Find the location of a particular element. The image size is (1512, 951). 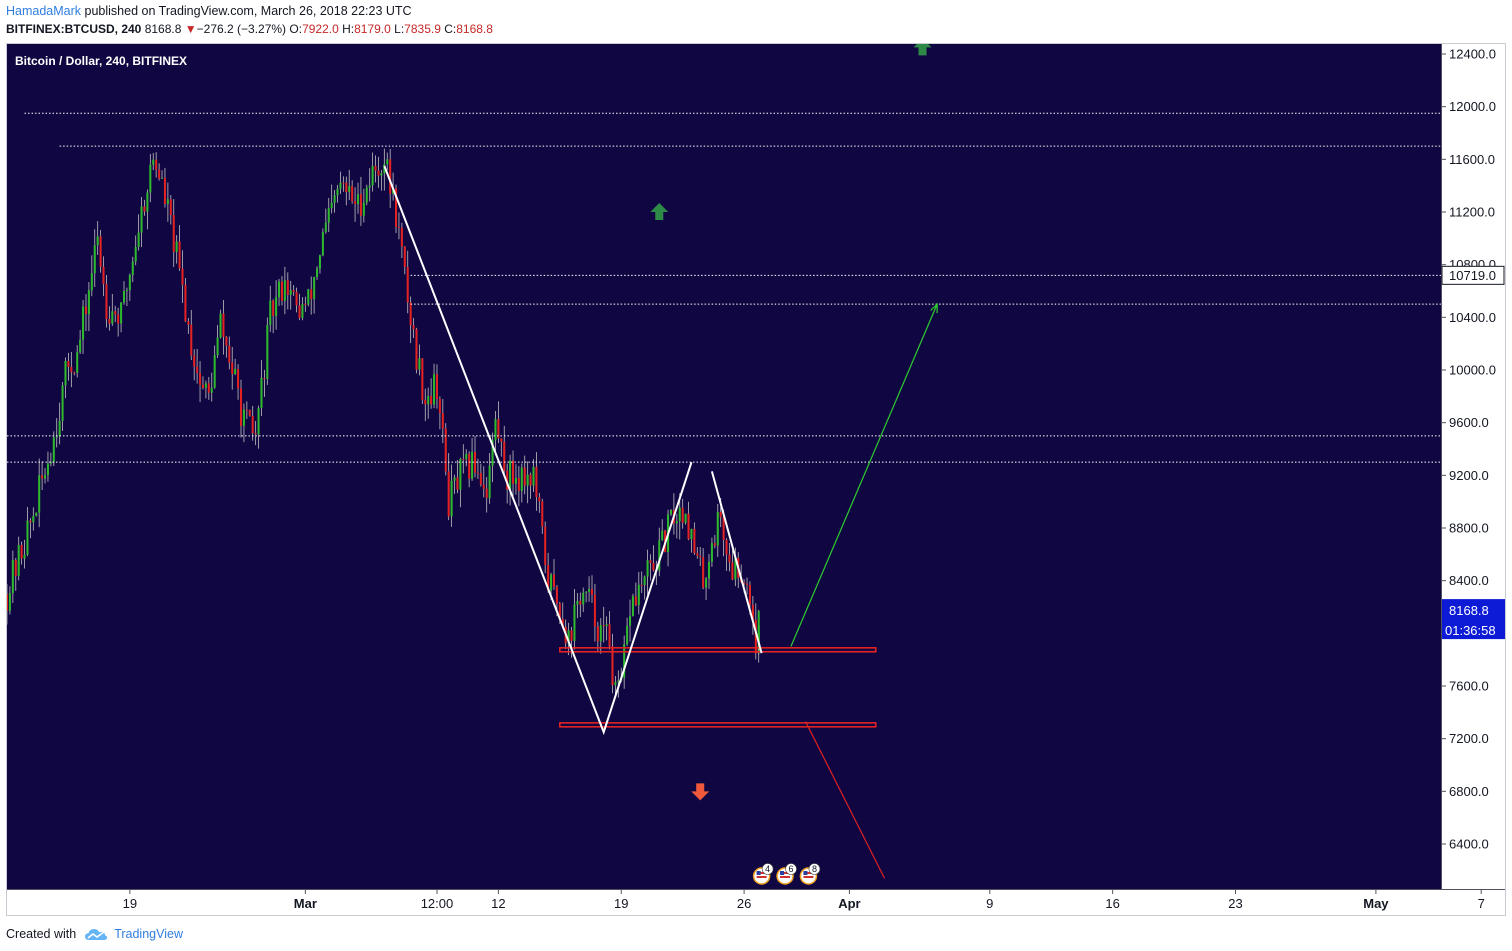

time-tick-label: 12:00 is located at coordinates (437, 903).